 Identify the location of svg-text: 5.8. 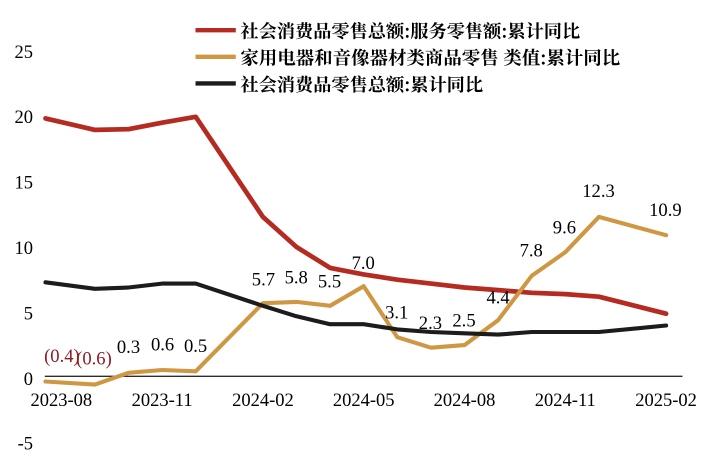
(296, 278).